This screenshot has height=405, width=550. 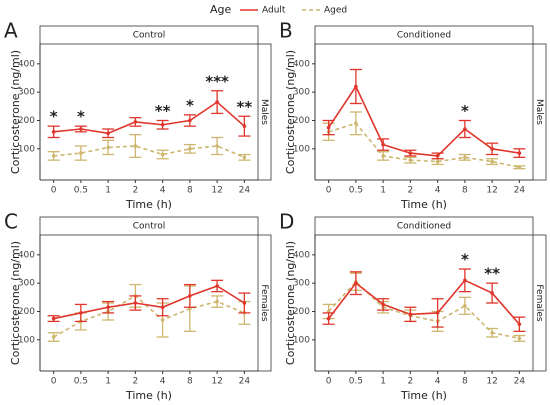 What do you see at coordinates (26, 93) in the screenshot?
I see `y-tick-label: 300` at bounding box center [26, 93].